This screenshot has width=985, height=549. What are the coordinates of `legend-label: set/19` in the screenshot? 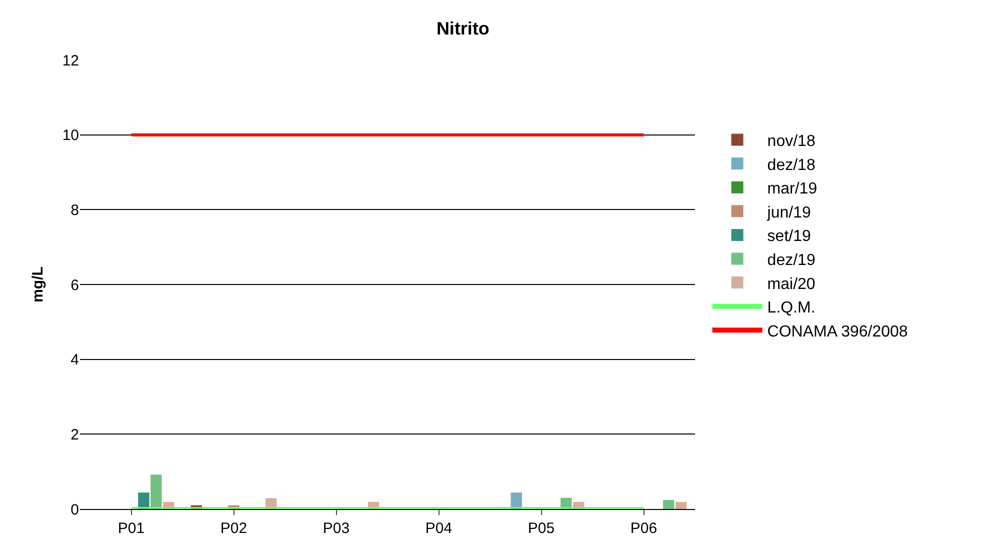 It's located at (789, 237).